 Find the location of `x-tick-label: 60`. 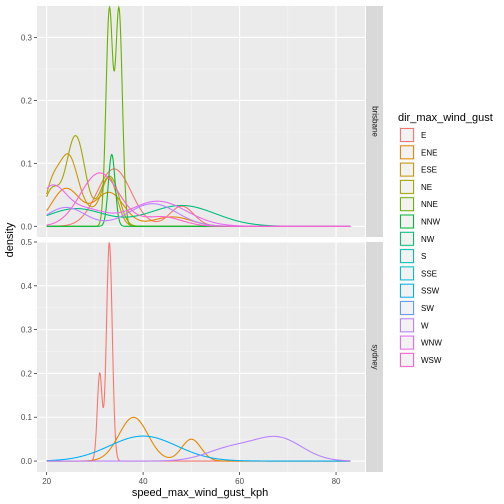

x-tick-label: 60 is located at coordinates (239, 481).